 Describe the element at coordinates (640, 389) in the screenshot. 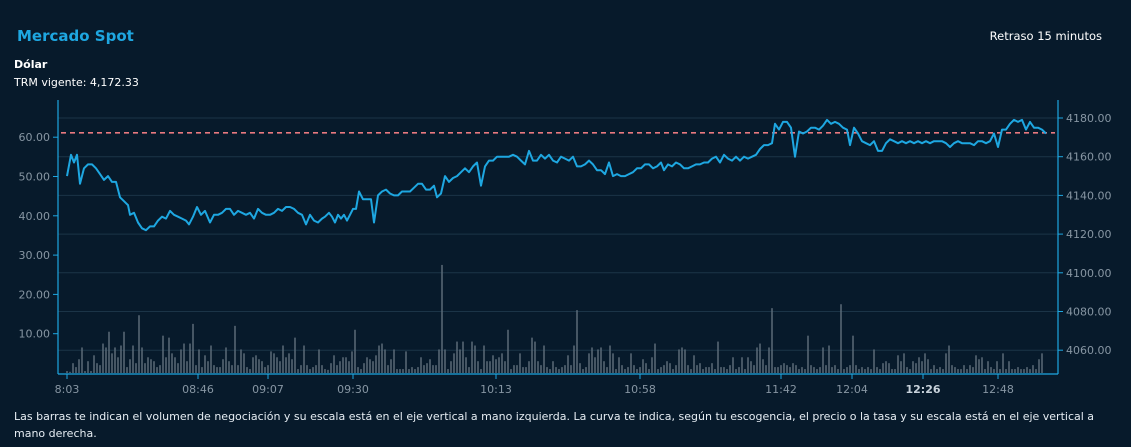

I see `x-tick-label: 10:58` at that location.